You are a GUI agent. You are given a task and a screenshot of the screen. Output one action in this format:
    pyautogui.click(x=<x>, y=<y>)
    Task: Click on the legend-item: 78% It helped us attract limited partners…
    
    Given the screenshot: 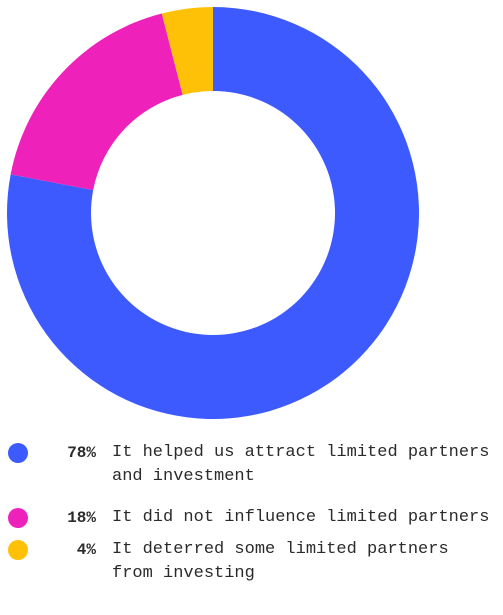 What is the action you would take?
    pyautogui.click(x=251, y=465)
    